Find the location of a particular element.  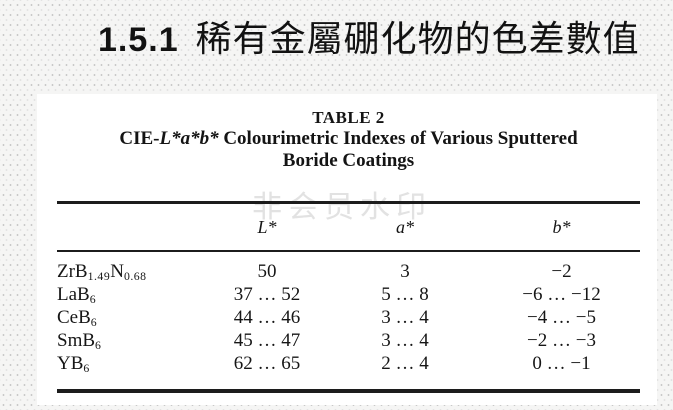

row-label: YB6 is located at coordinates (73, 364).